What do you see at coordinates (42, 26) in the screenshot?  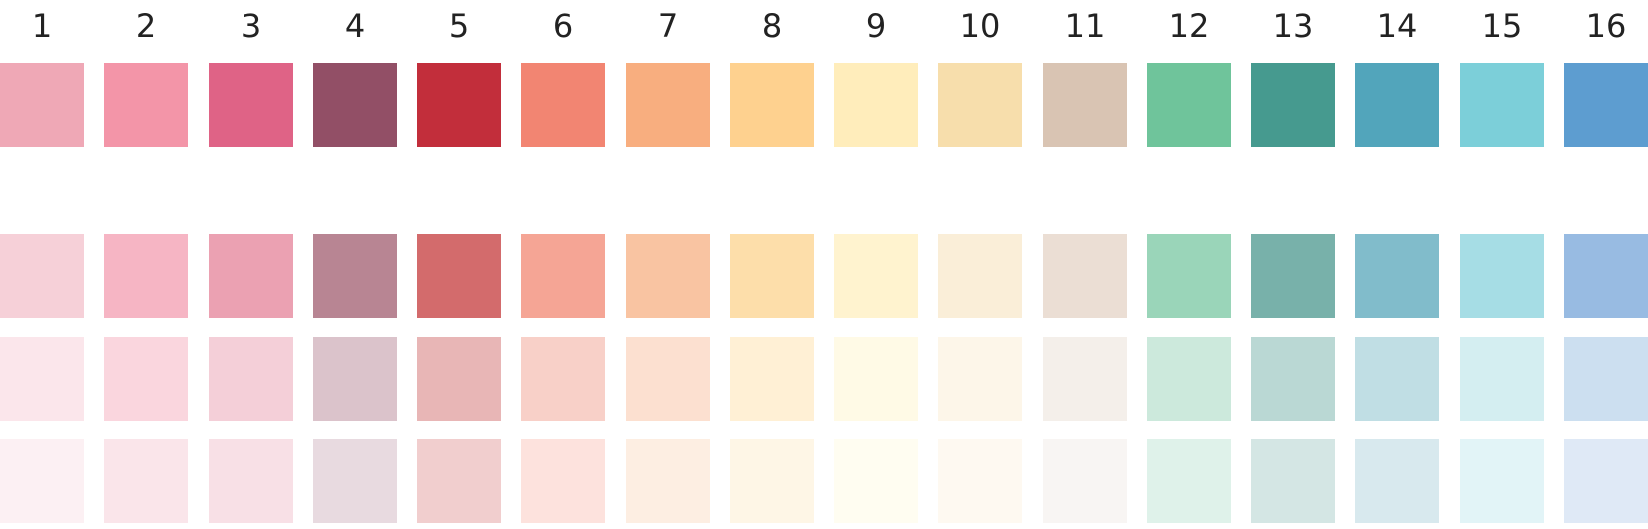 I see `column-label: 1` at bounding box center [42, 26].